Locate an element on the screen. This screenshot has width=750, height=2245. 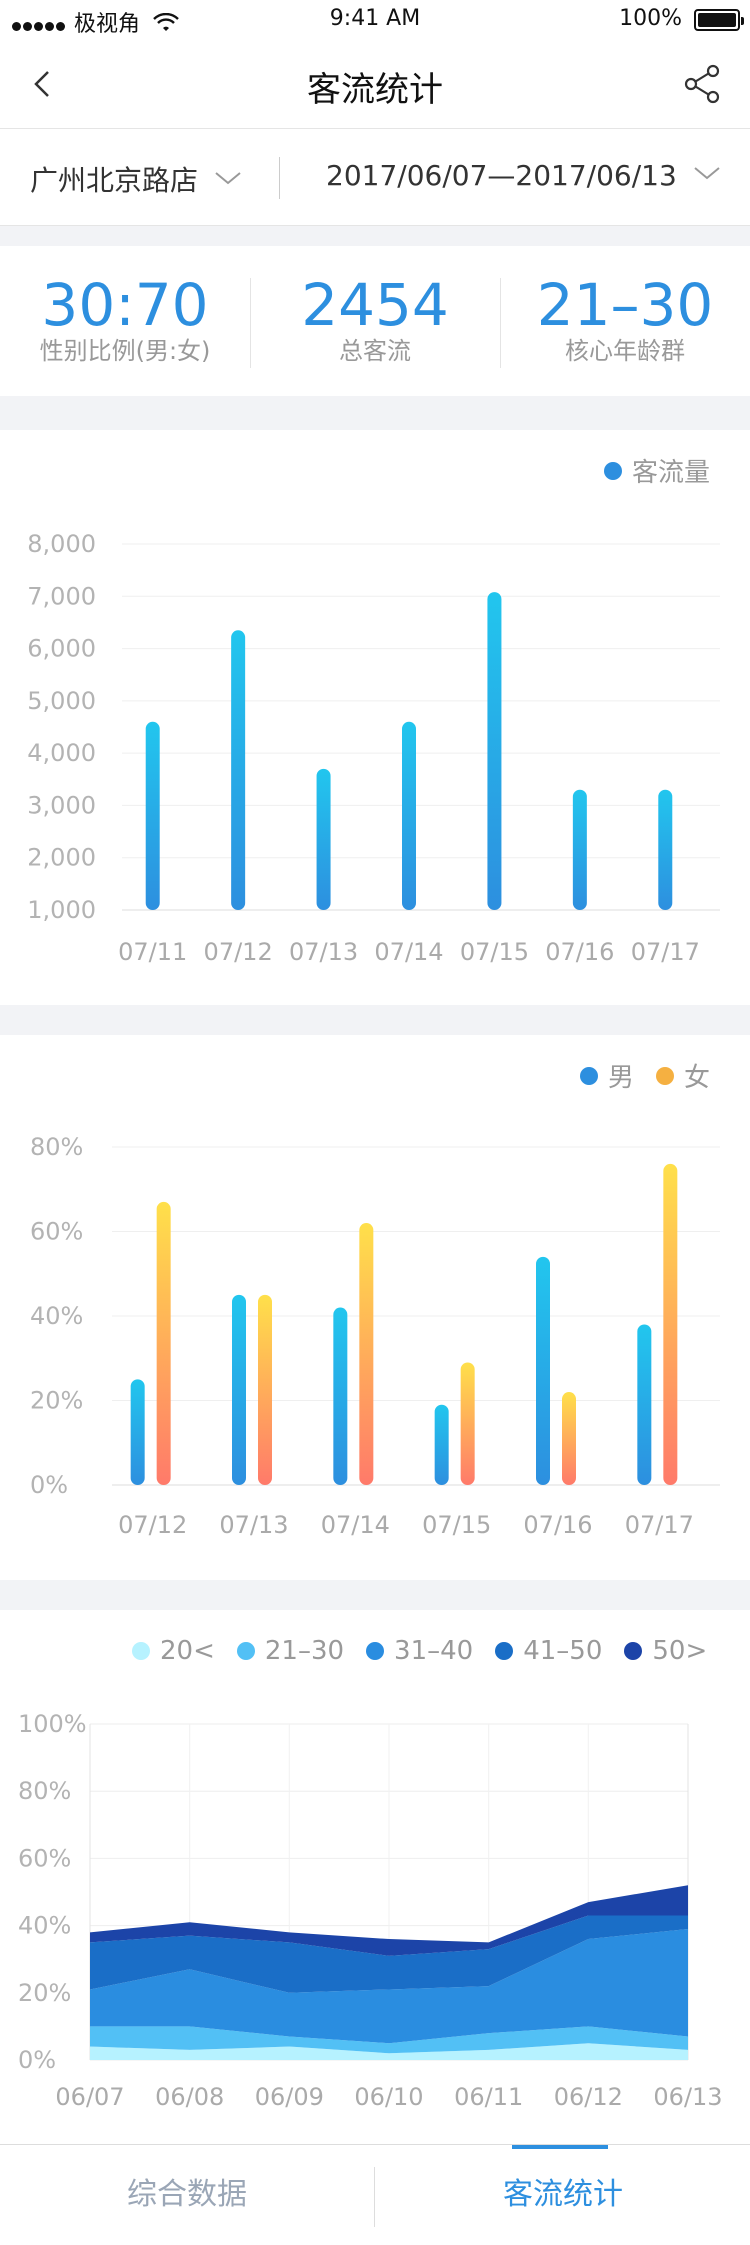
summary-core-age: 21–30 核心年龄群 is located at coordinates (625, 320).